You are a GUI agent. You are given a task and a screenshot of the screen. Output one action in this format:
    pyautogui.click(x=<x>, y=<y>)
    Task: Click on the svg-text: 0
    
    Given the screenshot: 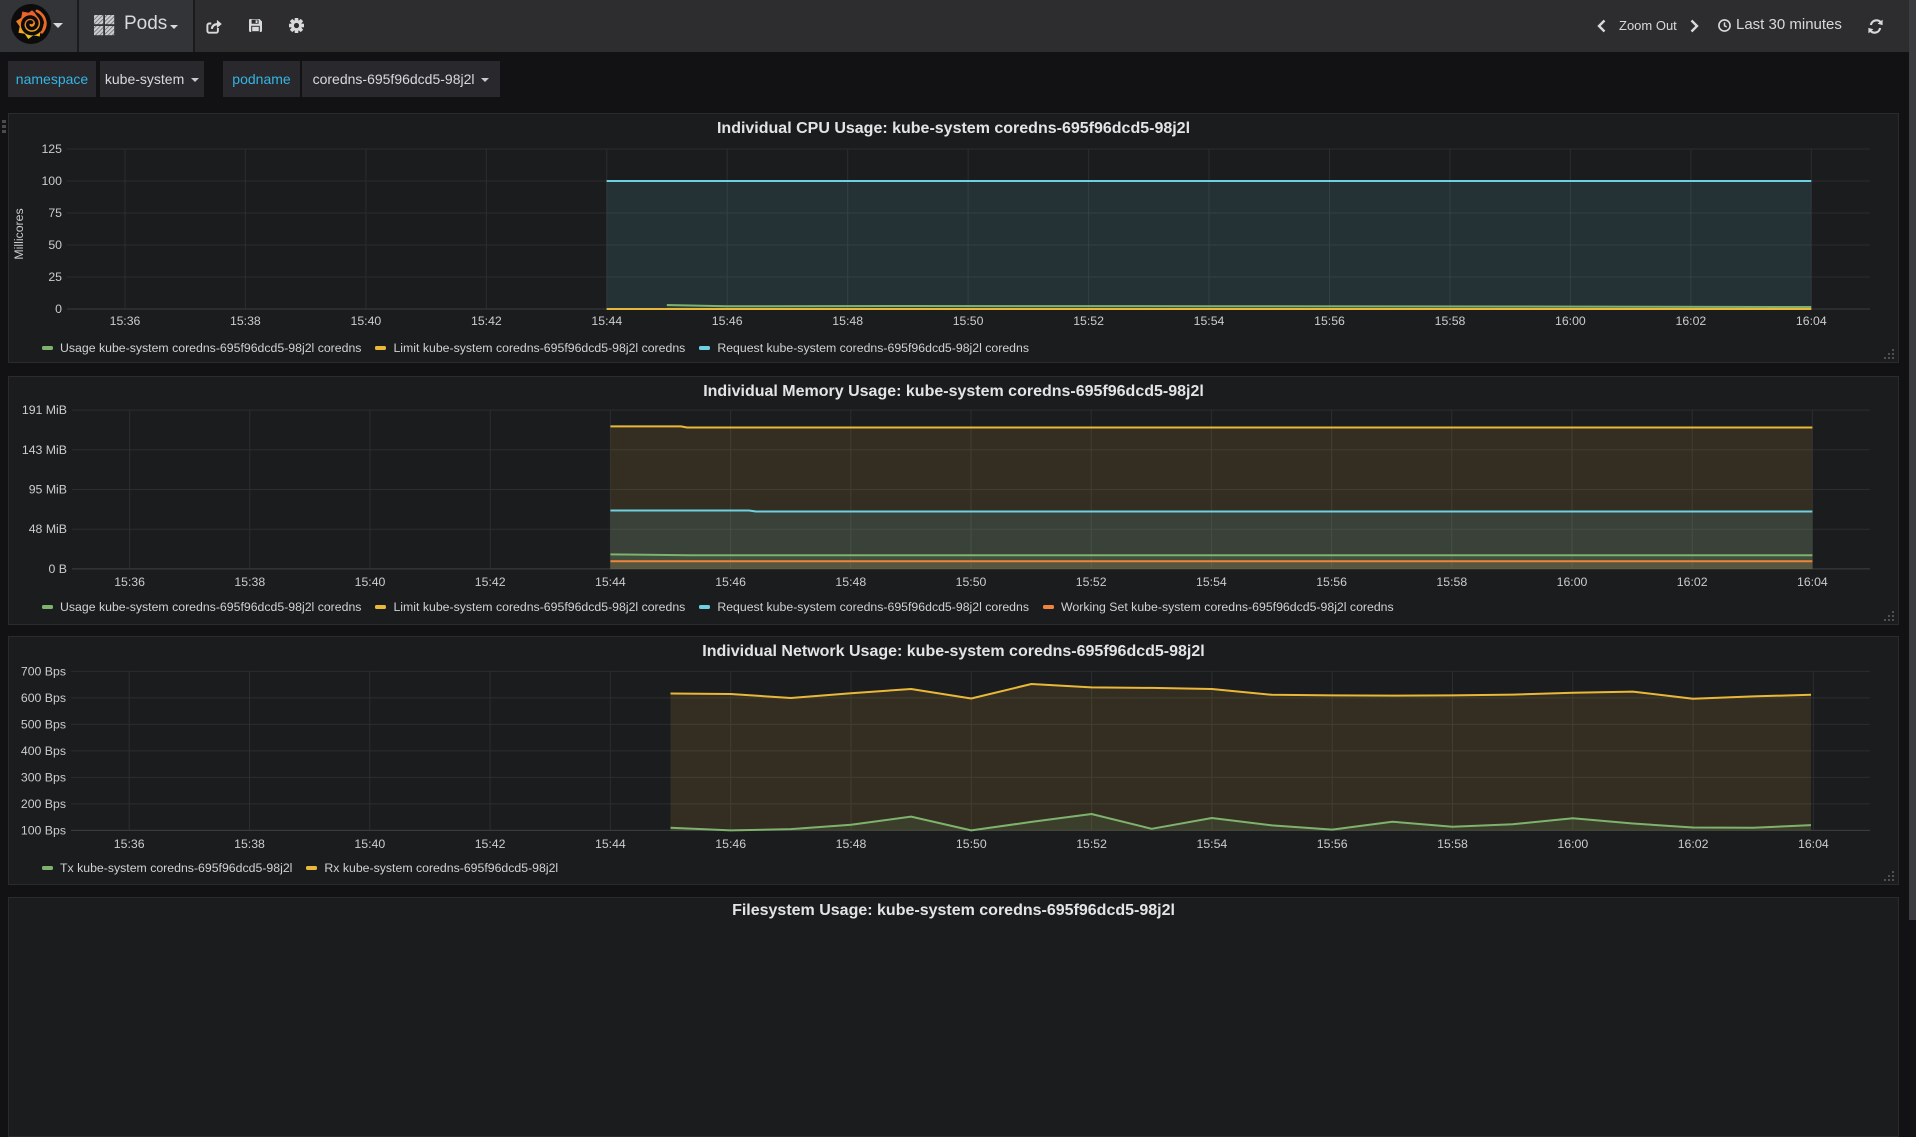 What is the action you would take?
    pyautogui.click(x=58, y=309)
    